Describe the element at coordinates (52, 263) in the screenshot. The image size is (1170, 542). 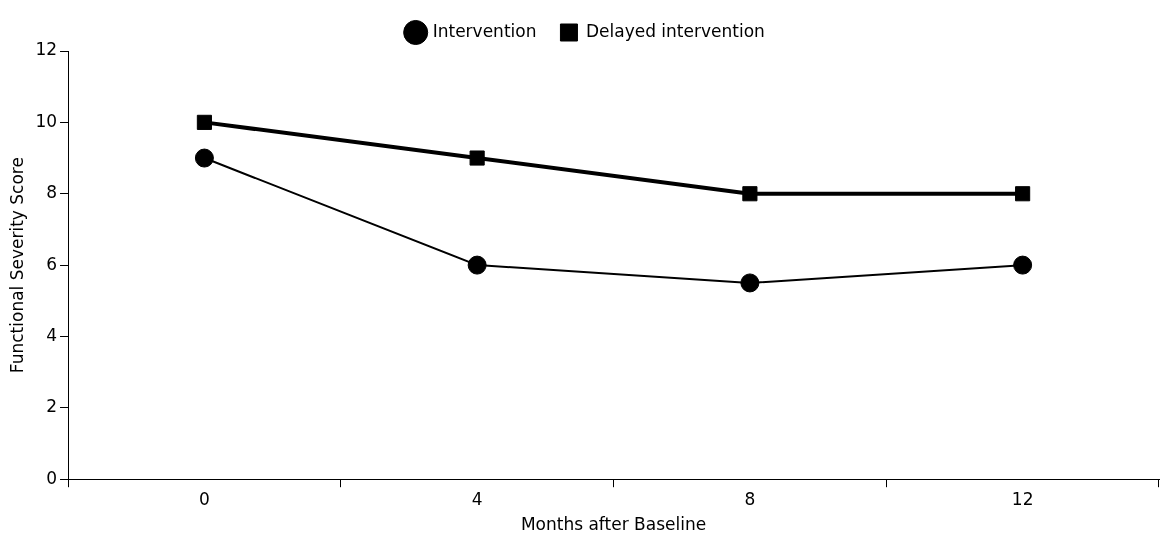
I see `y-tick-label: 6` at that location.